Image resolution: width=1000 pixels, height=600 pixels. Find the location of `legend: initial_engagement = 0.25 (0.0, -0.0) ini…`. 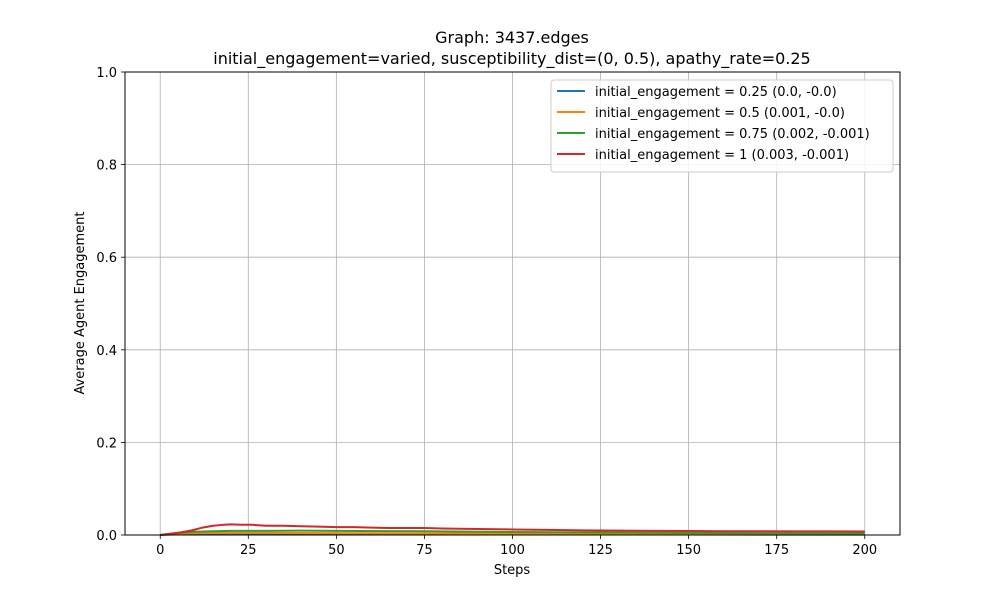

legend: initial_engagement = 0.25 (0.0, -0.0) ini… is located at coordinates (722, 126).